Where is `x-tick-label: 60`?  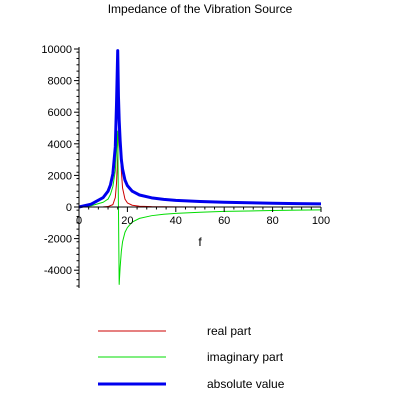 x-tick-label: 60 is located at coordinates (224, 221).